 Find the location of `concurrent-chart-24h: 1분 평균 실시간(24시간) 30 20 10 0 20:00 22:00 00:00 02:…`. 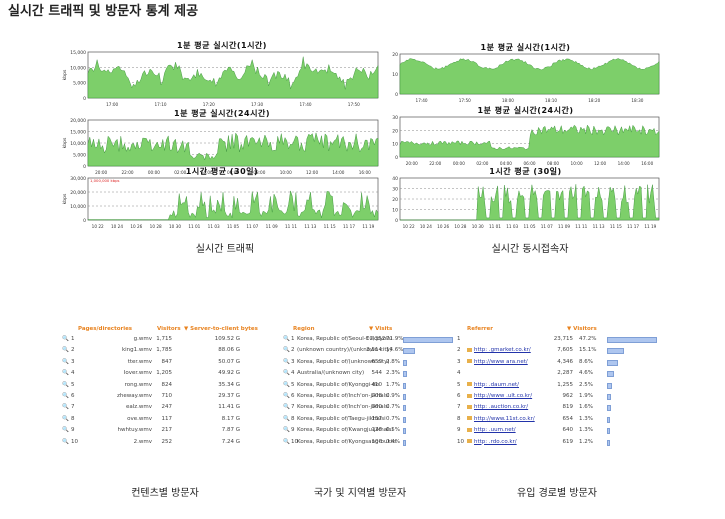

concurrent-chart-24h: 1분 평균 실시간(24시간) 30 20 10 0 20:00 22:00 00:00 02:… is located at coordinates (525, 136).